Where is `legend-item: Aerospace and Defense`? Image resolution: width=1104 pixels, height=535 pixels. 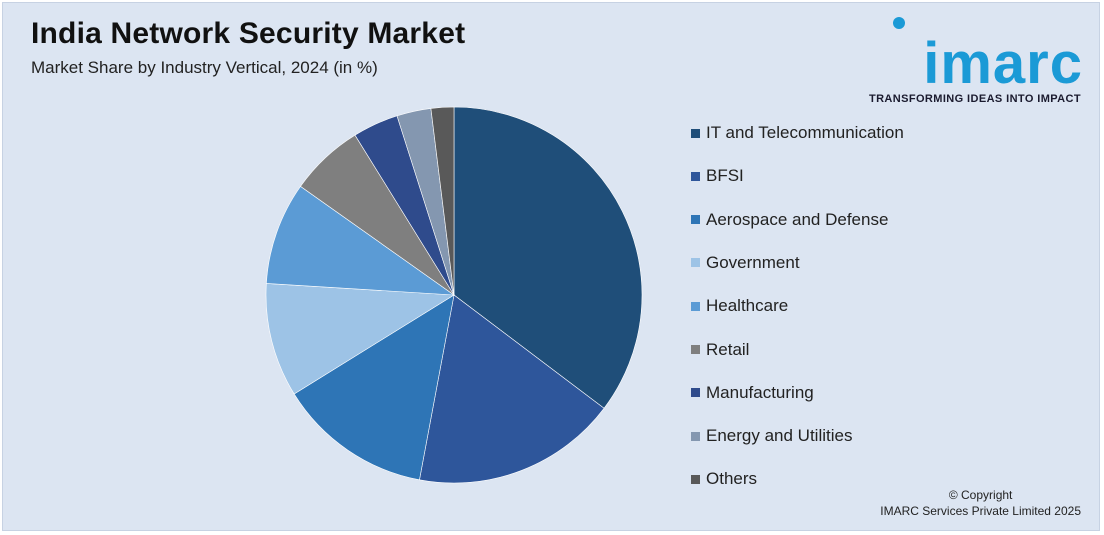
legend-item: Aerospace and Defense is located at coordinates (789, 220).